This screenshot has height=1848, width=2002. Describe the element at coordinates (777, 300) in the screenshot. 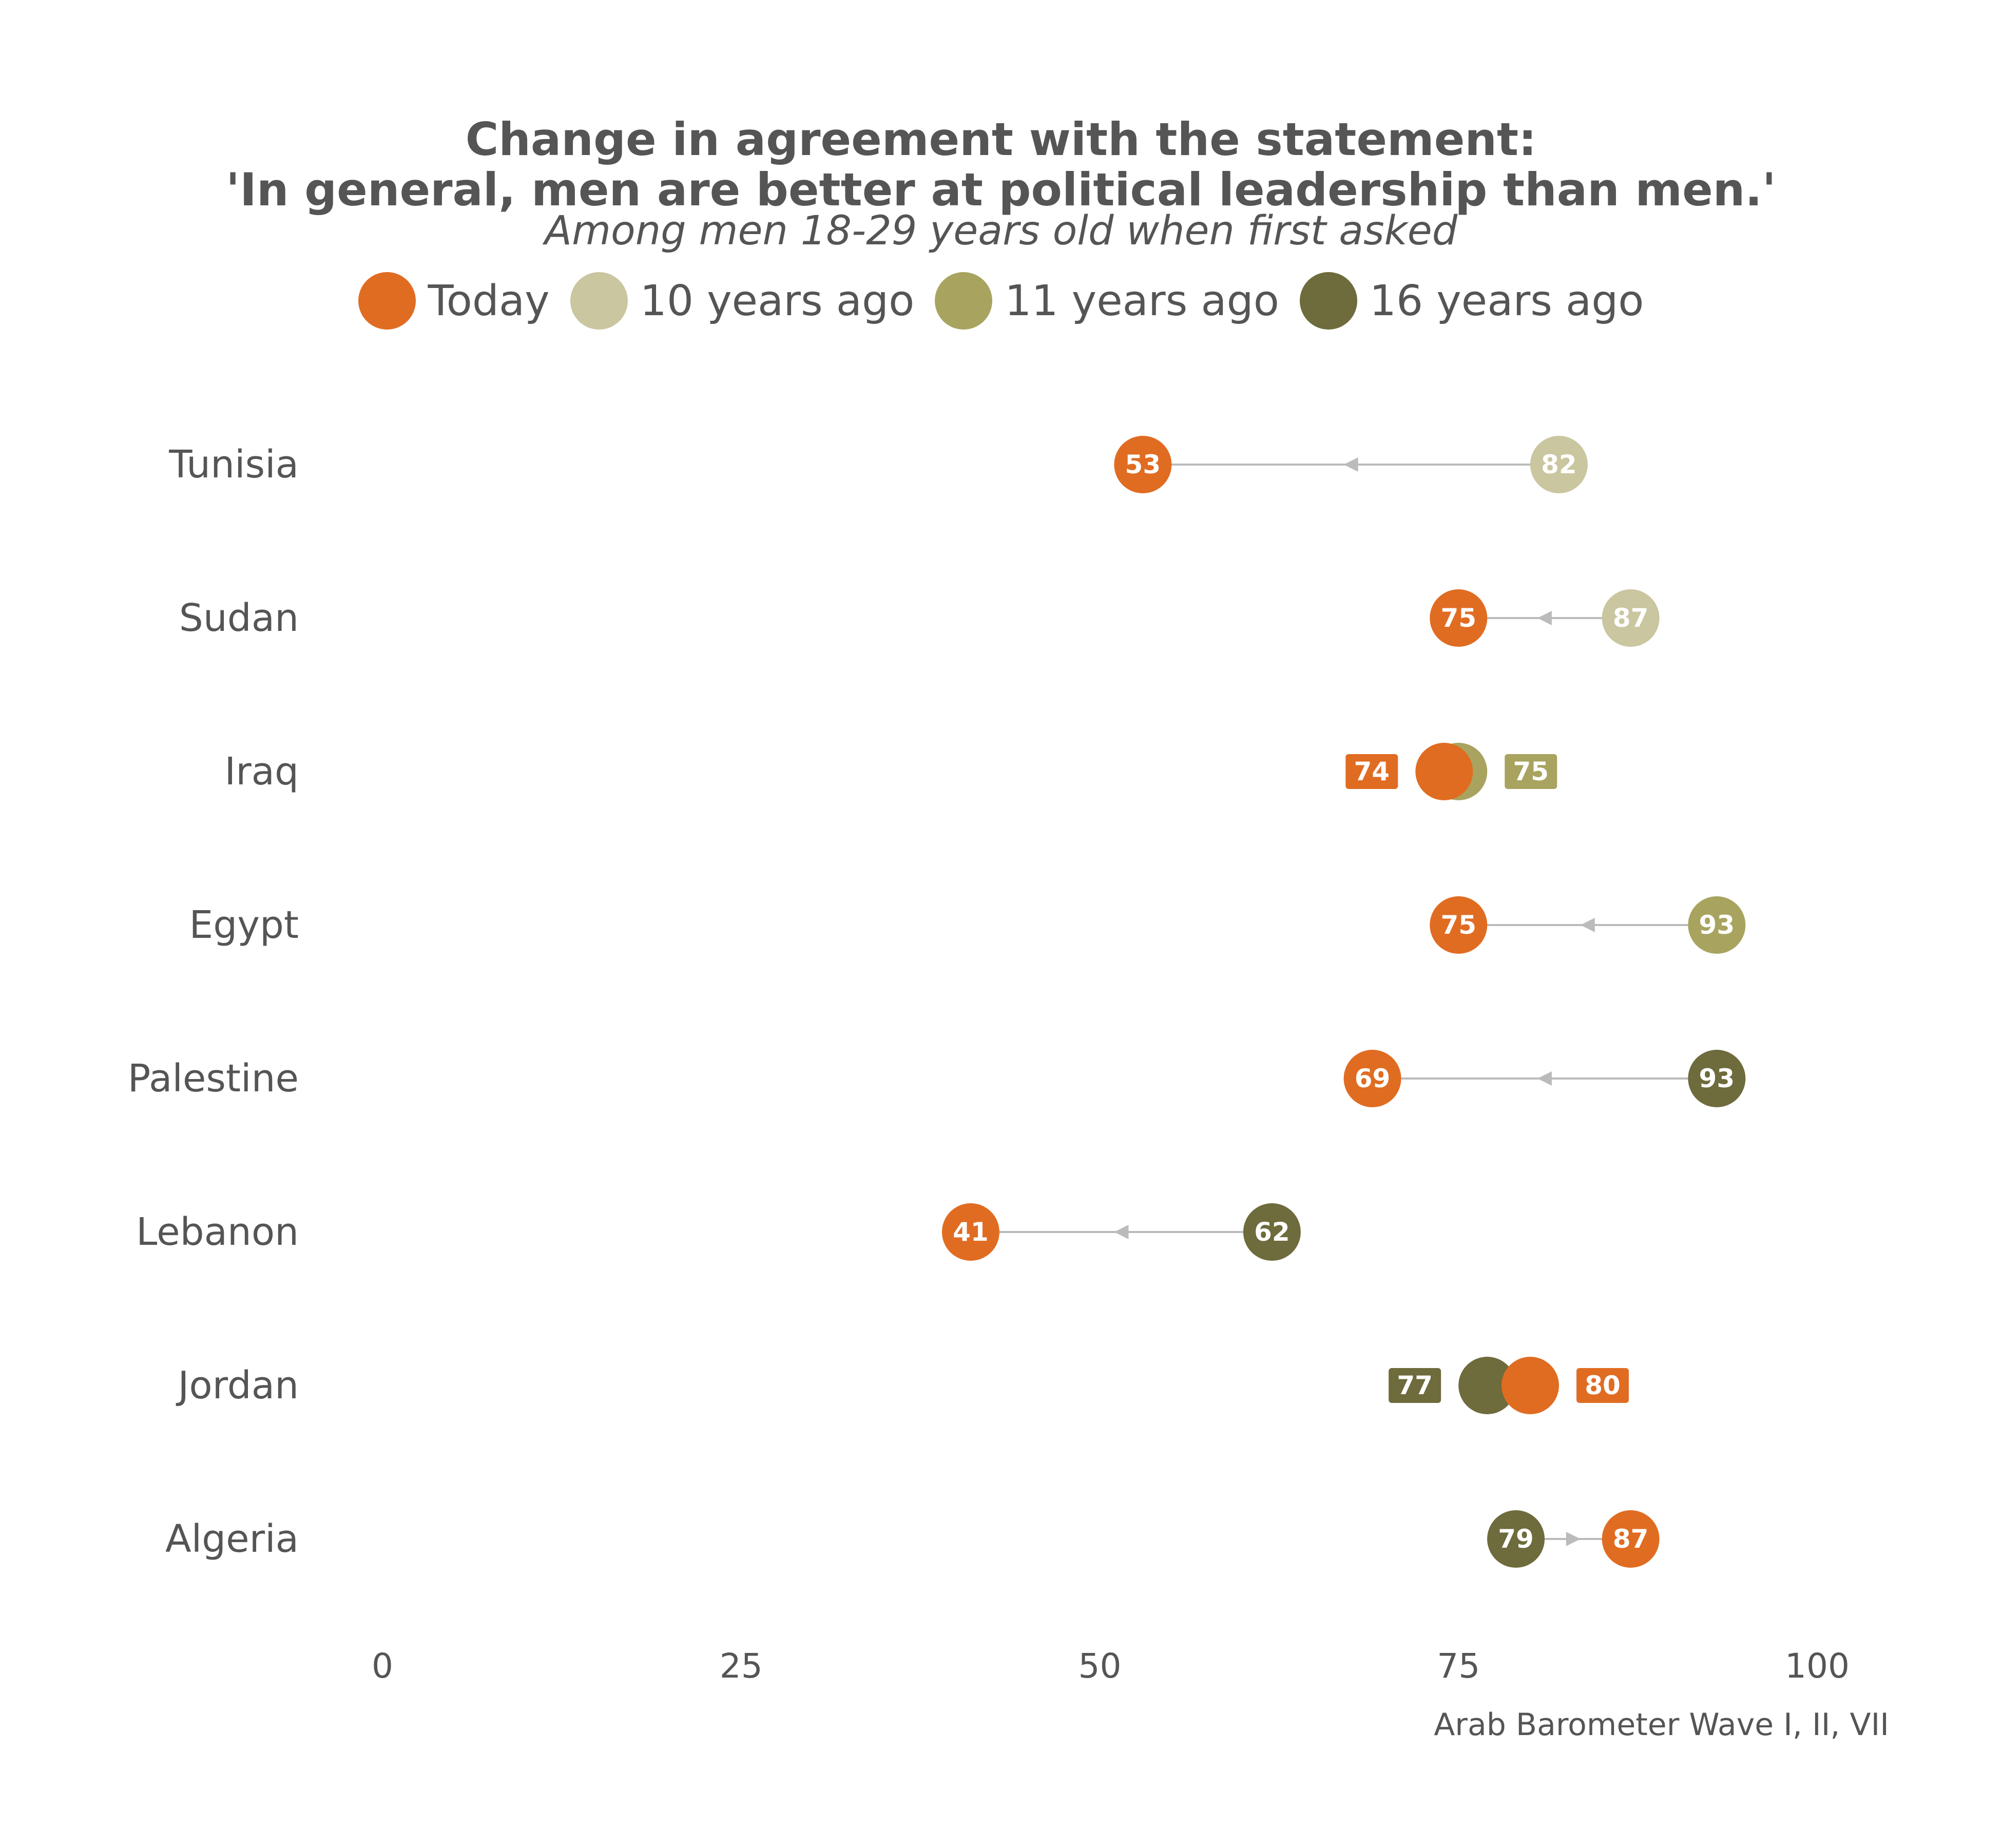

I see `legend-label-10-years-ago: 10 years ago` at that location.